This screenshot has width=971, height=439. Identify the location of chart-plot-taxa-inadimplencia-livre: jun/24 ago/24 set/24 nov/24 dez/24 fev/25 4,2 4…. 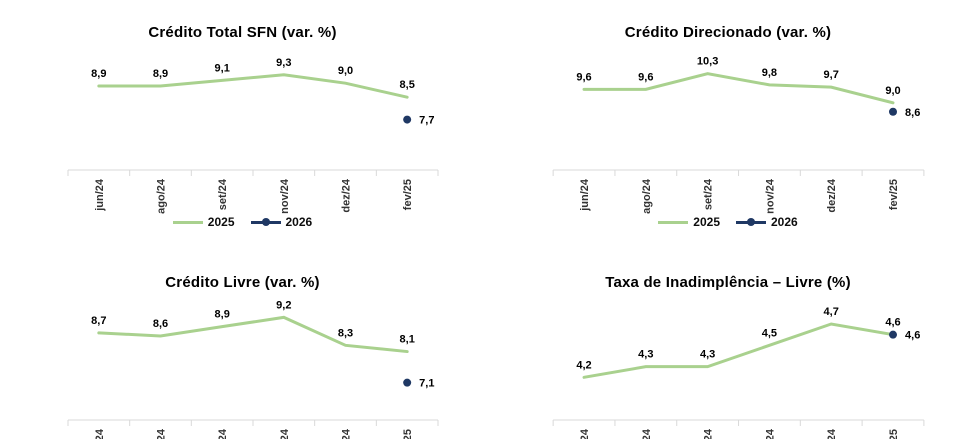
(738, 372).